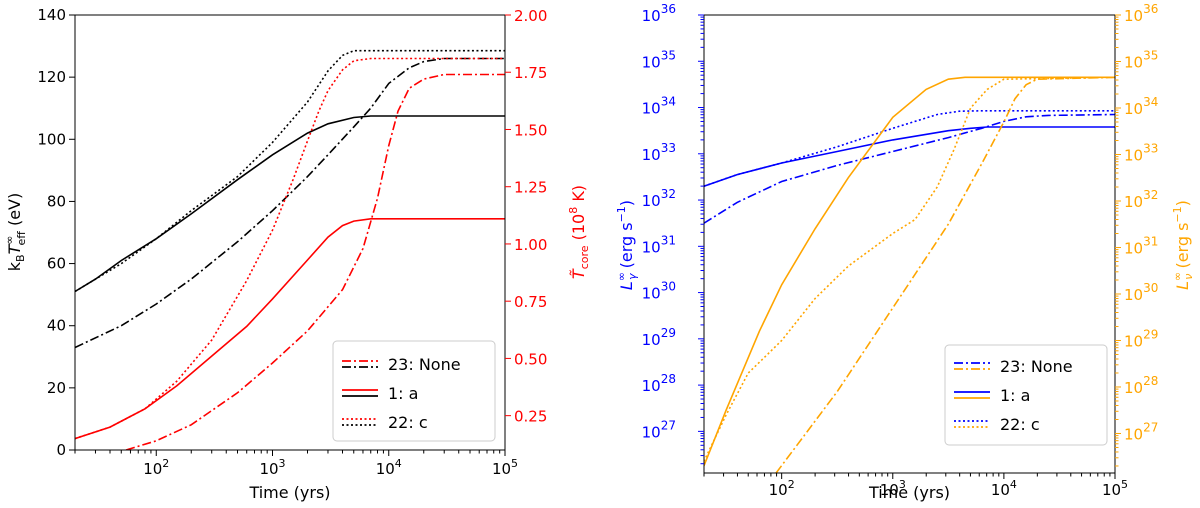  Describe the element at coordinates (51, 15) in the screenshot. I see `y-left-tick-label: 140` at that location.